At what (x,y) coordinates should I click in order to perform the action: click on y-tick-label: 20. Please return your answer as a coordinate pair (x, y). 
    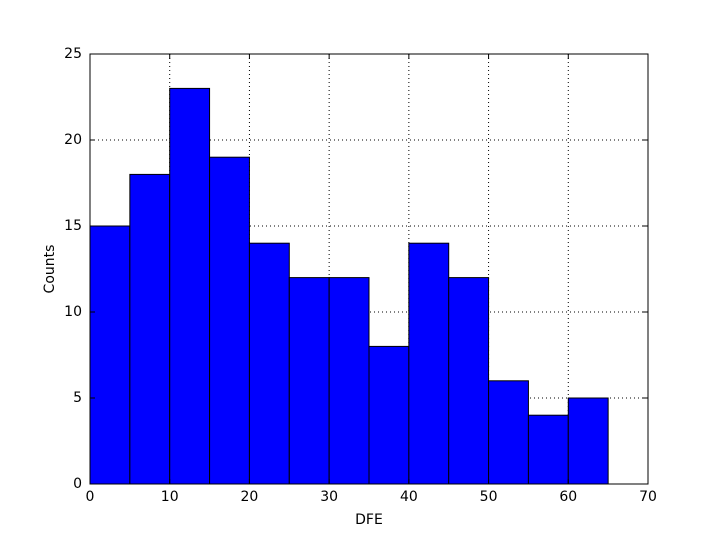
    Looking at the image, I should click on (73, 140).